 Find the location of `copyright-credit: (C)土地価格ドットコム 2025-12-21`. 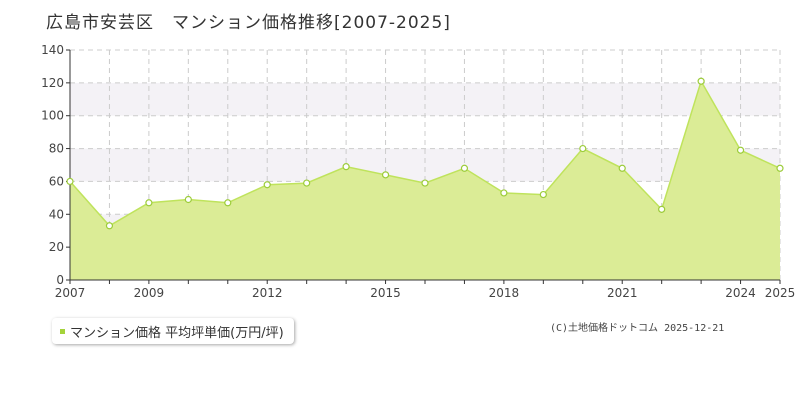

copyright-credit: (C)土地価格ドットコム 2025-12-21 is located at coordinates (637, 328).